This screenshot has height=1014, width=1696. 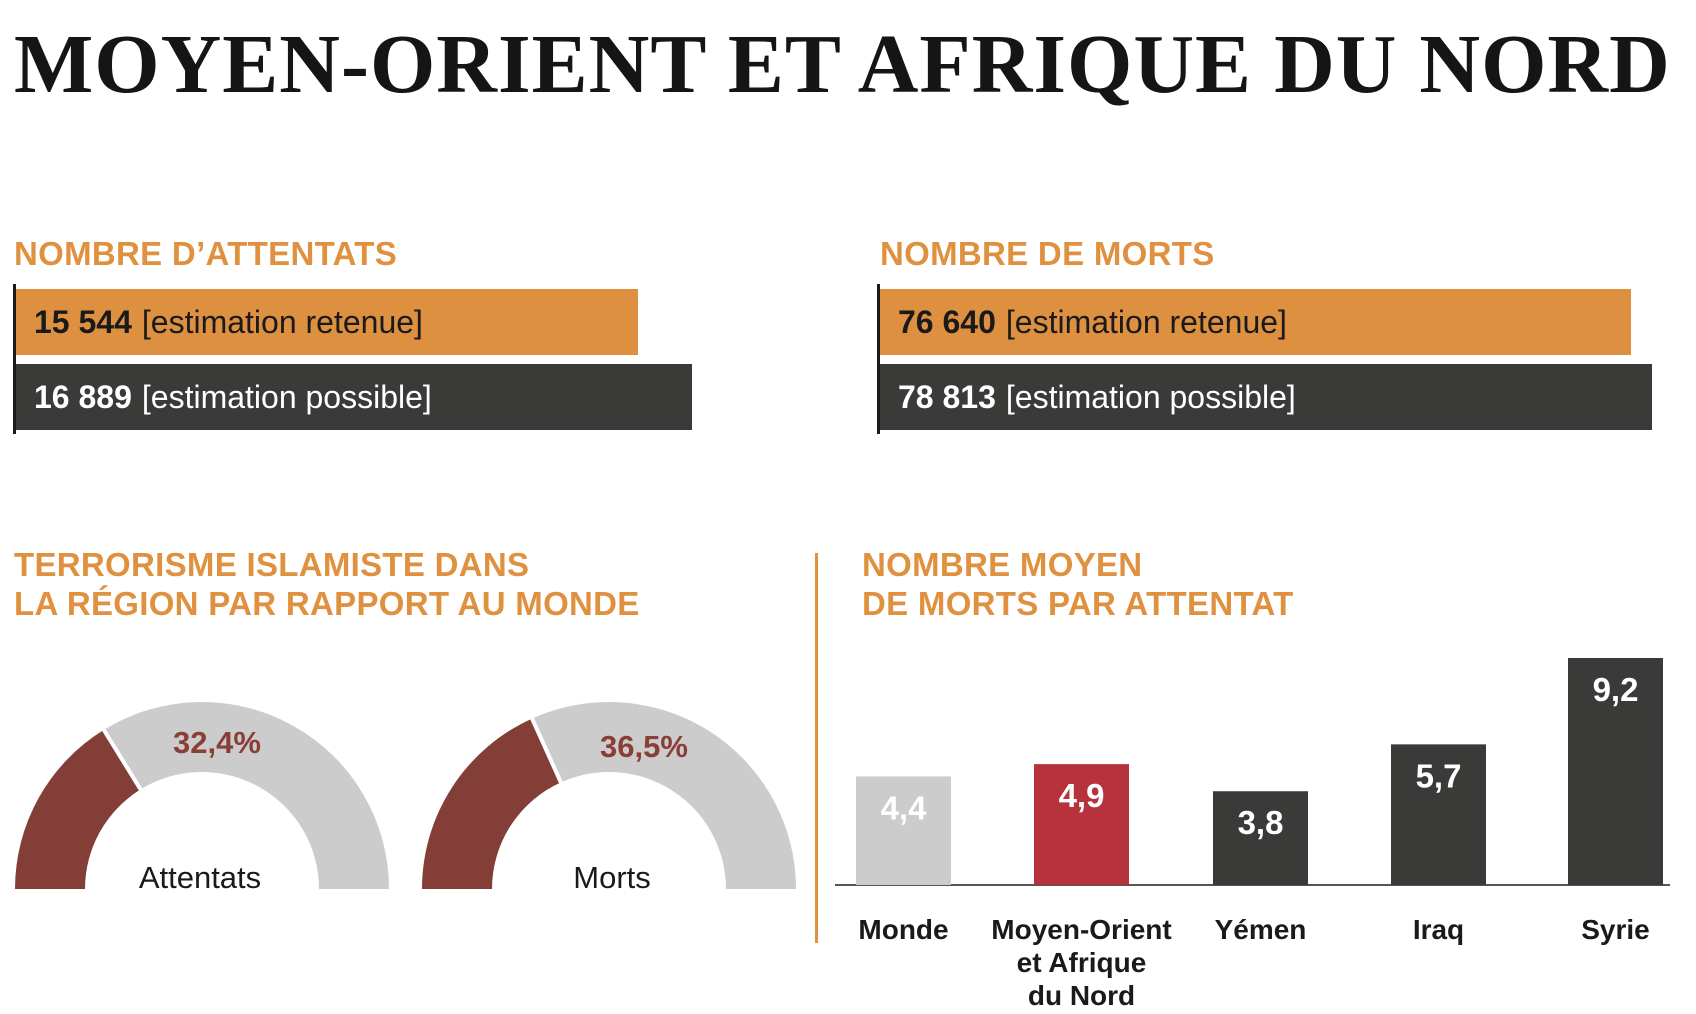 I want to click on gauge-attentats-separator, so click(x=122, y=759).